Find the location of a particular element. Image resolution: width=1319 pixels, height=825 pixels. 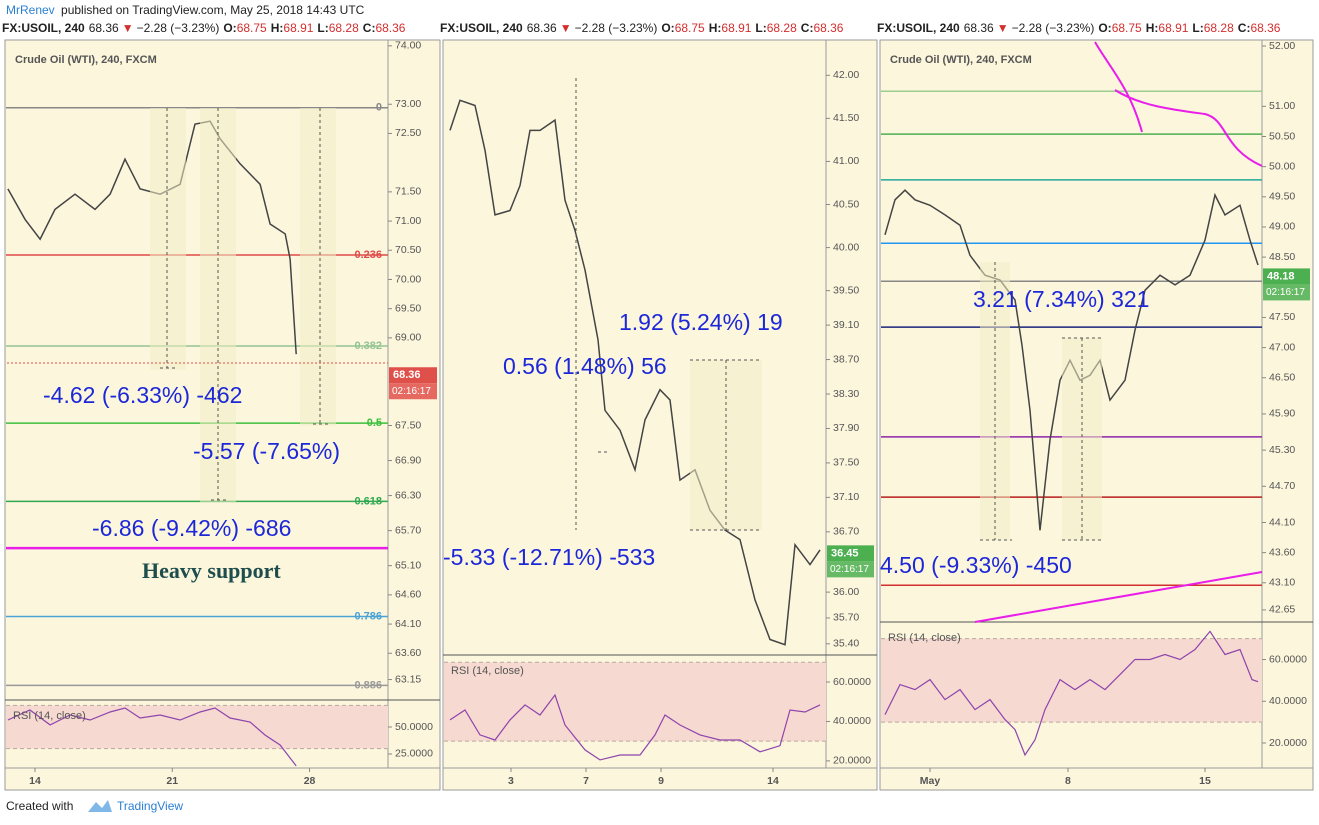

annotation: Heavy support is located at coordinates (211, 570).